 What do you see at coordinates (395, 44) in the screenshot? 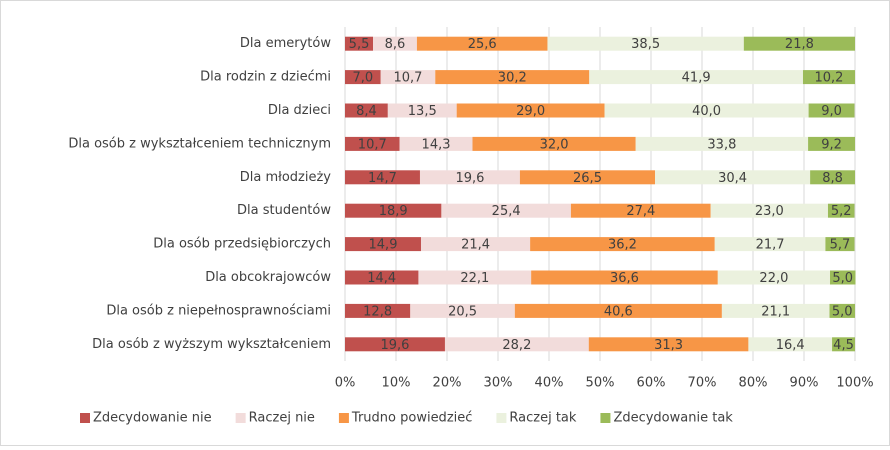
I see `value-label: 8,6` at bounding box center [395, 44].